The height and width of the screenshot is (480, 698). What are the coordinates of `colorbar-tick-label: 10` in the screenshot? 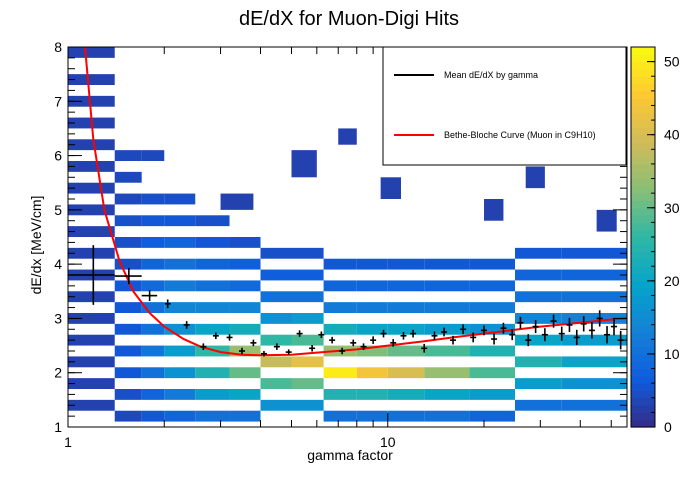 It's located at (672, 354).